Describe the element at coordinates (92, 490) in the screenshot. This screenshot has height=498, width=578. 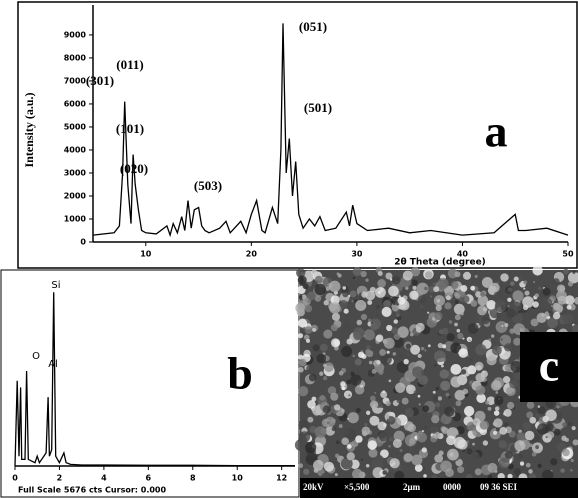
I see `footer: Full Scale 5676 cts Cursor: 0.000` at that location.